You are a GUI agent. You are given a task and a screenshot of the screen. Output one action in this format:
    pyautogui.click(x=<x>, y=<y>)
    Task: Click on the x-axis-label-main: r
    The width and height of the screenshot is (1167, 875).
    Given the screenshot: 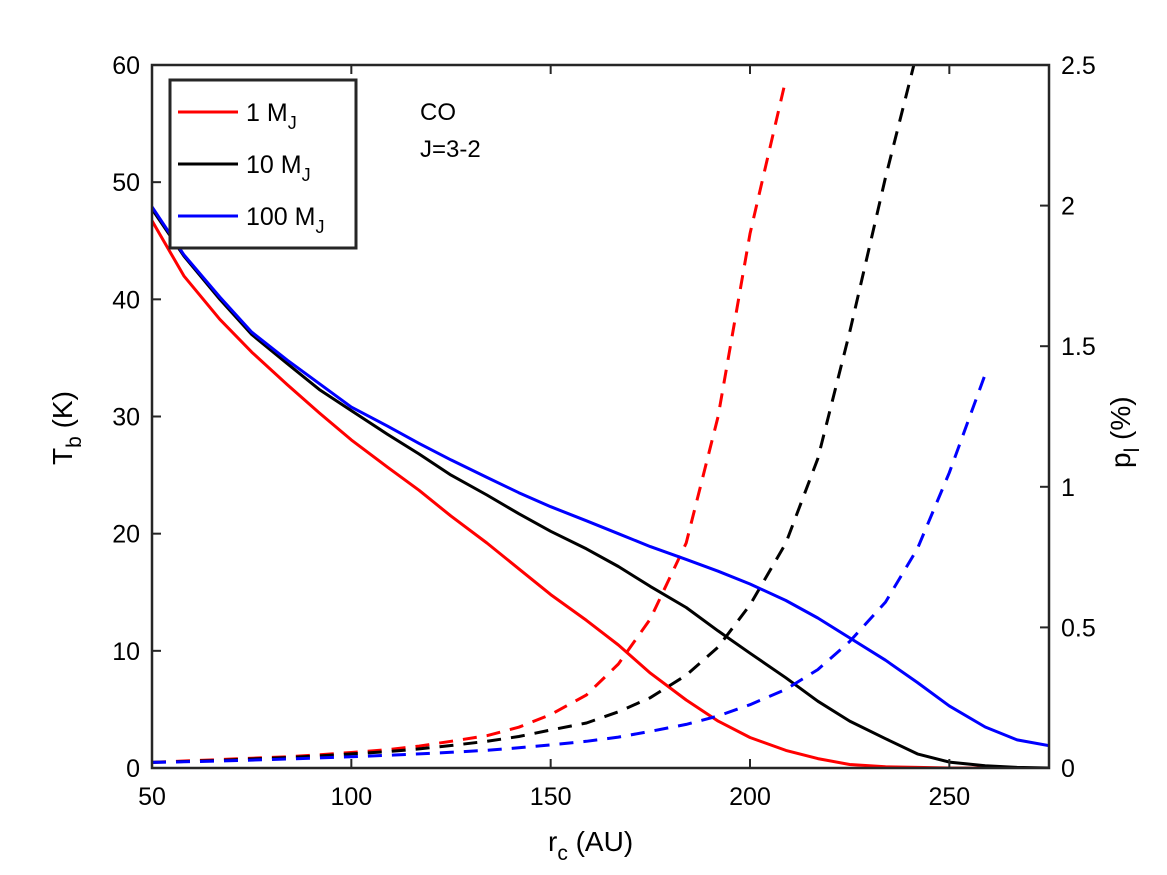 What is the action you would take?
    pyautogui.click(x=552, y=841)
    